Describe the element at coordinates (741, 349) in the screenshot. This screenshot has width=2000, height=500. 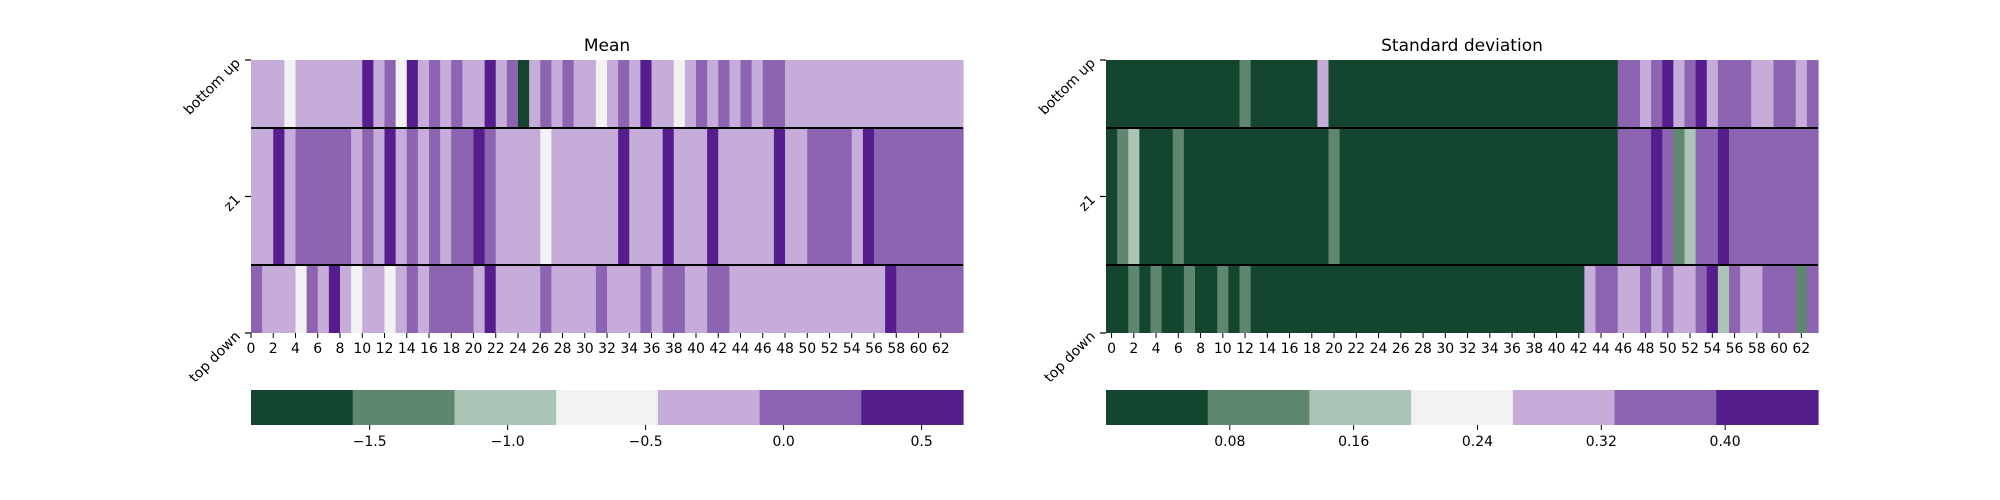
I see `x-tick-label: 44` at that location.